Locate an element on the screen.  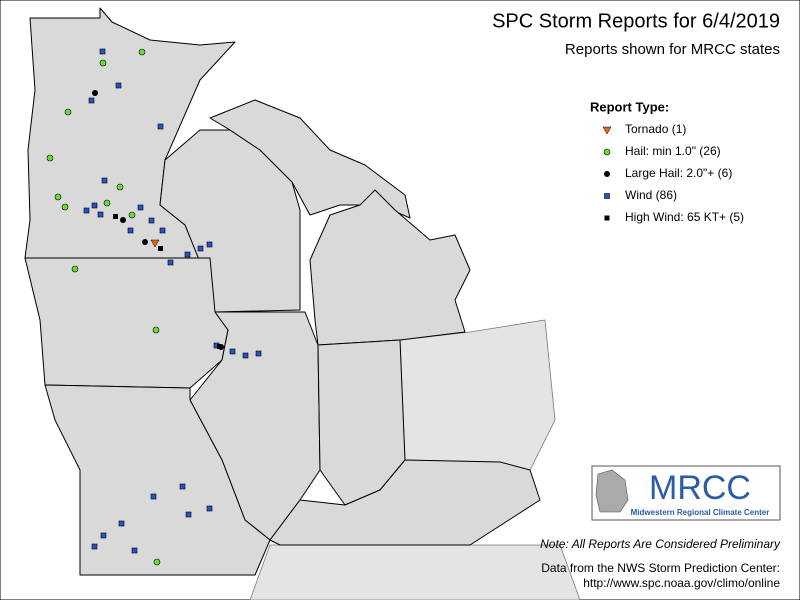
logo-full-name: Midwestern Regional Climate Center is located at coordinates (700, 512).